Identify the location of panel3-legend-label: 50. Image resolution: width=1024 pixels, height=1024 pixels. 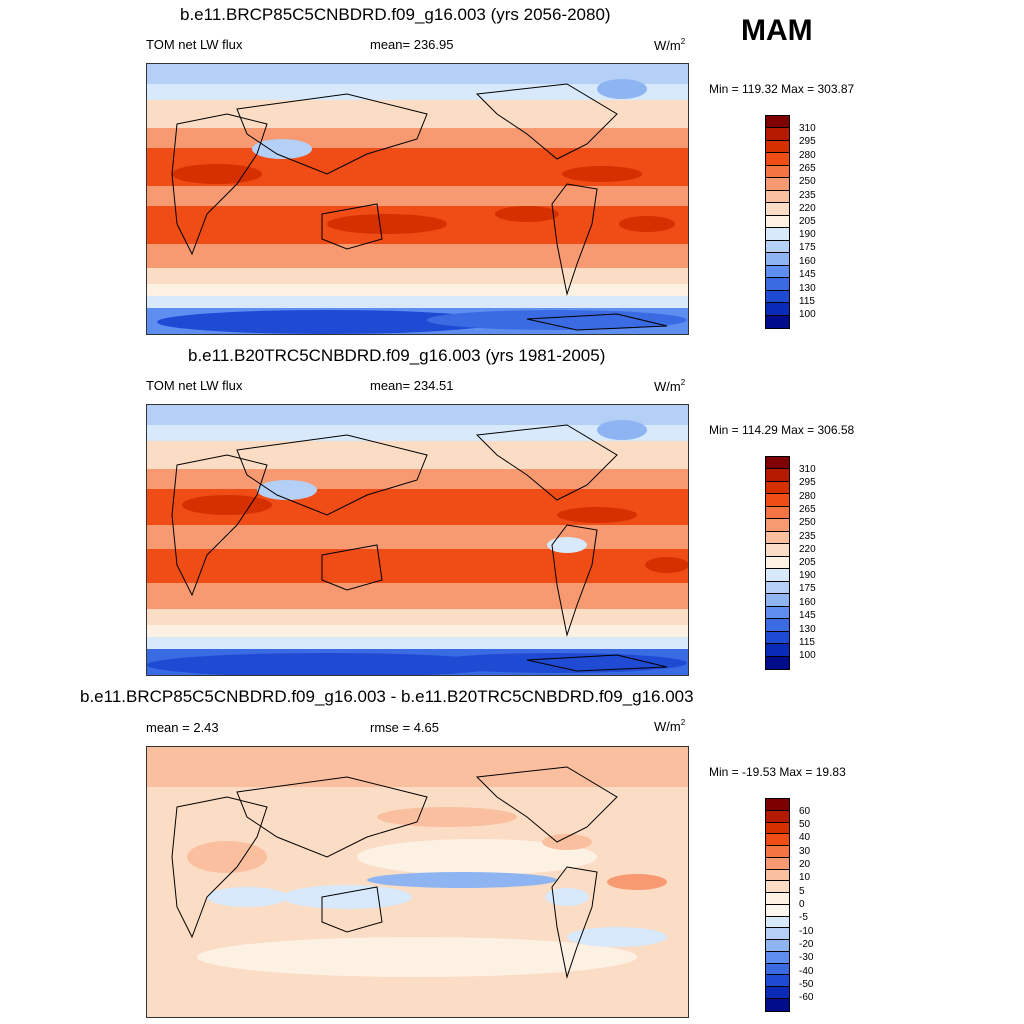
(805, 824).